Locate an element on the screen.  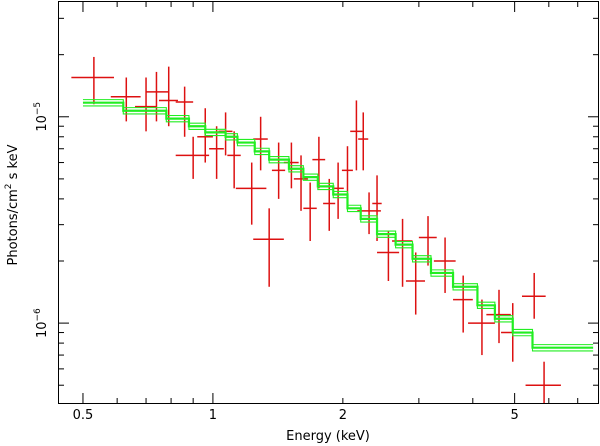
y-tick-label: 10−5 is located at coordinates (41, 117).